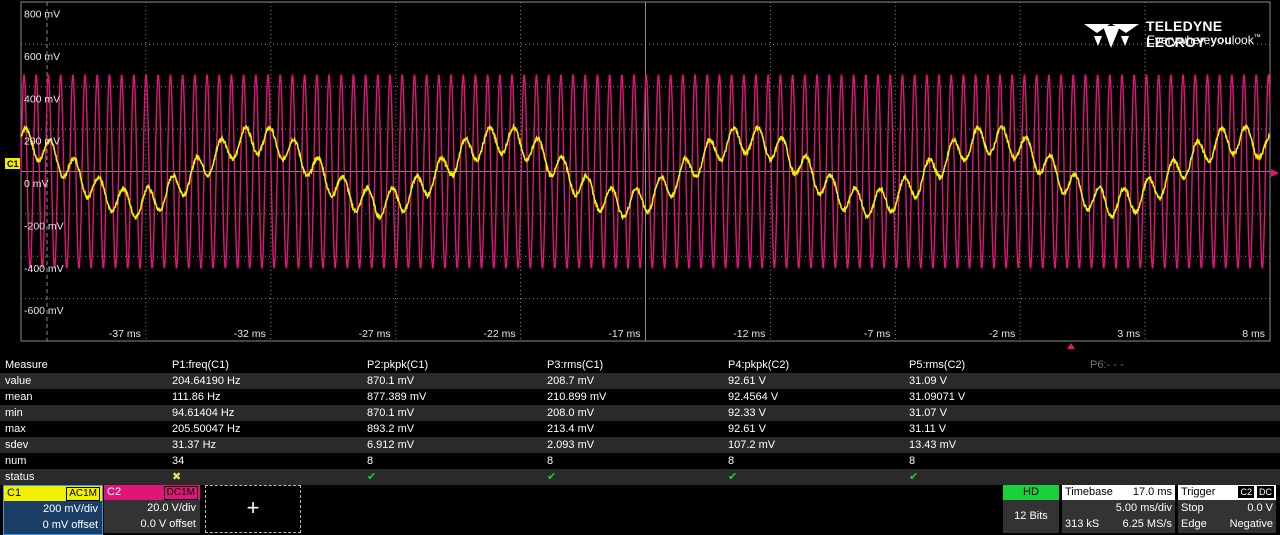  Describe the element at coordinates (747, 381) in the screenshot. I see `measure-cell: 92.61 V` at that location.